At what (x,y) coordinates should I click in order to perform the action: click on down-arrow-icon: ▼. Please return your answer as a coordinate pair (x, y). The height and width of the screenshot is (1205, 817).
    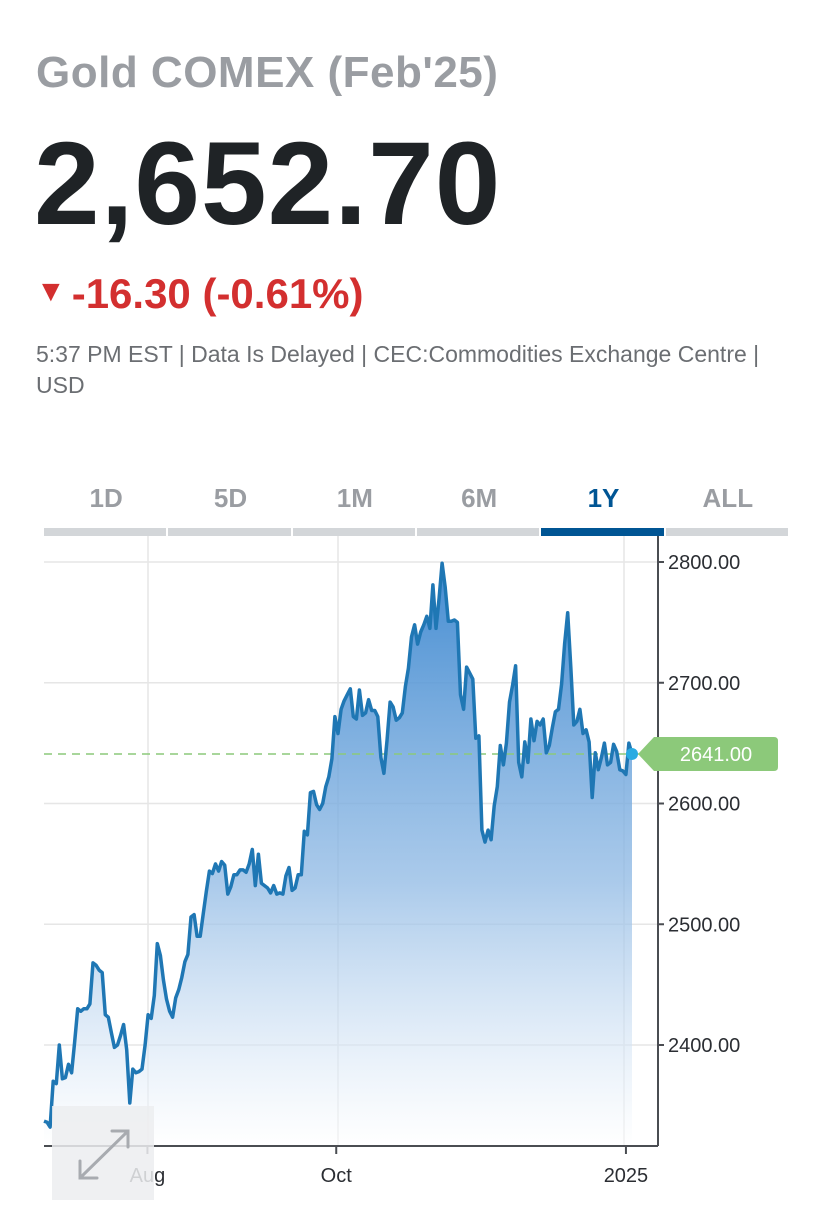
    Looking at the image, I should click on (51, 291).